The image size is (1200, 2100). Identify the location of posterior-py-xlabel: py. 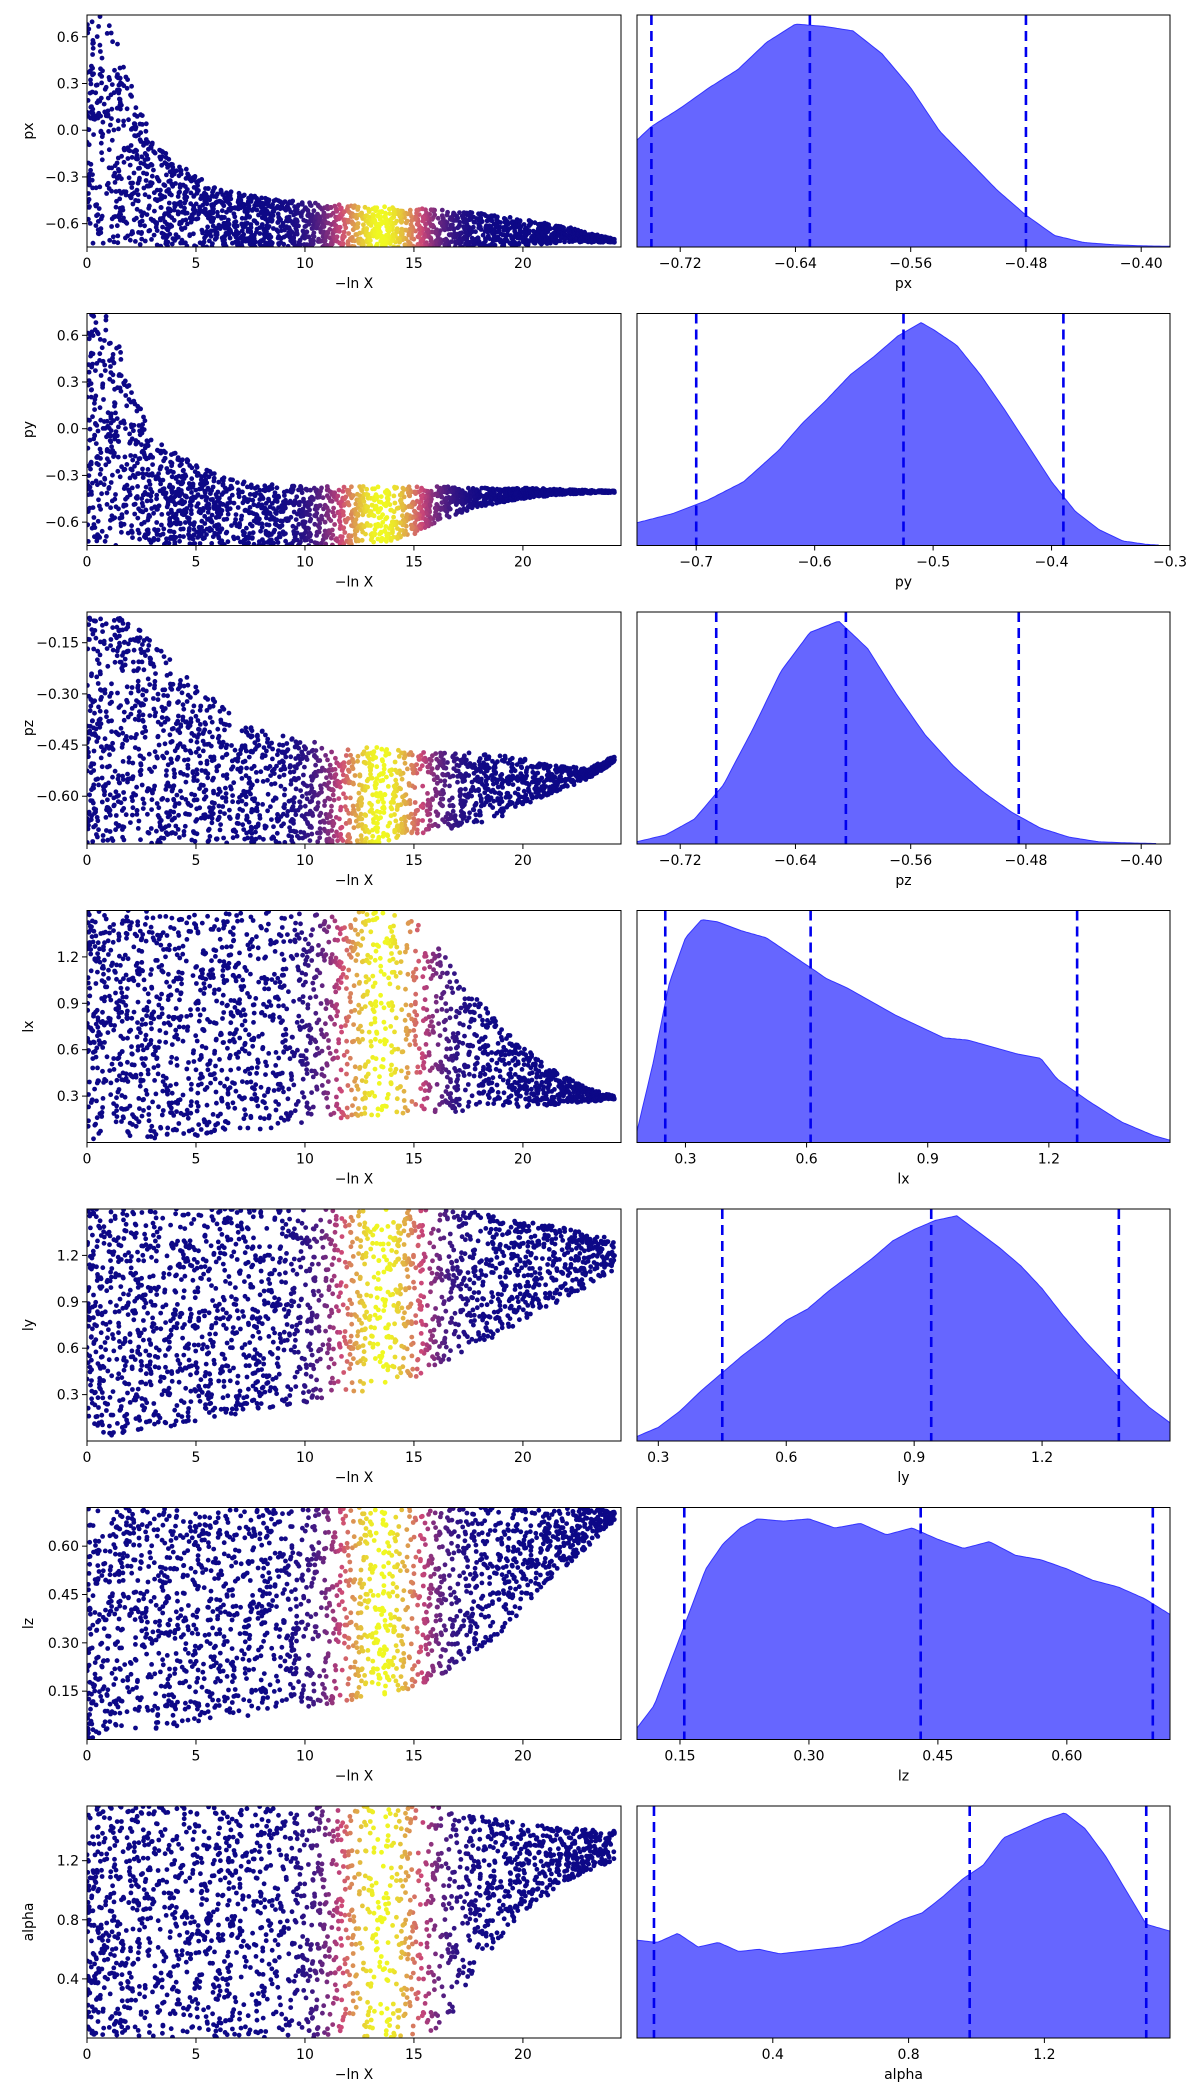
(903, 583).